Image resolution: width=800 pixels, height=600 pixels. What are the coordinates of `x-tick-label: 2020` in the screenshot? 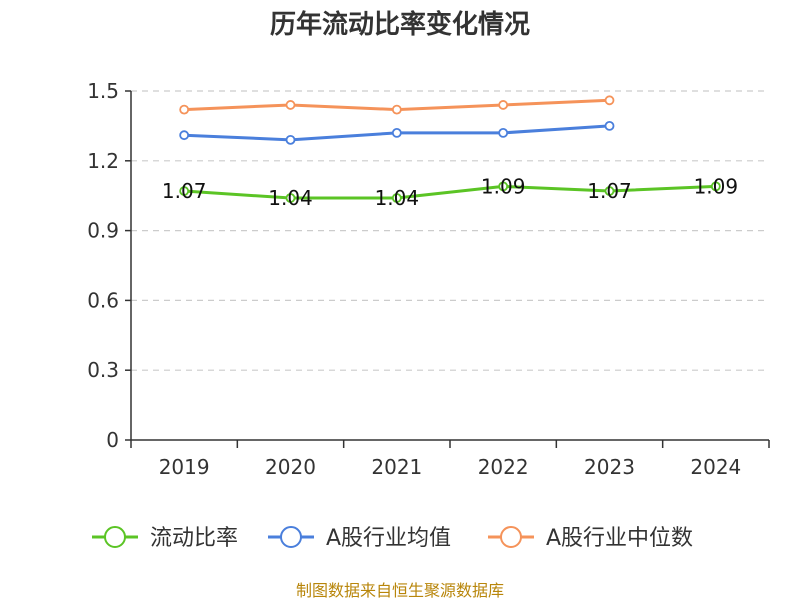 It's located at (290, 467).